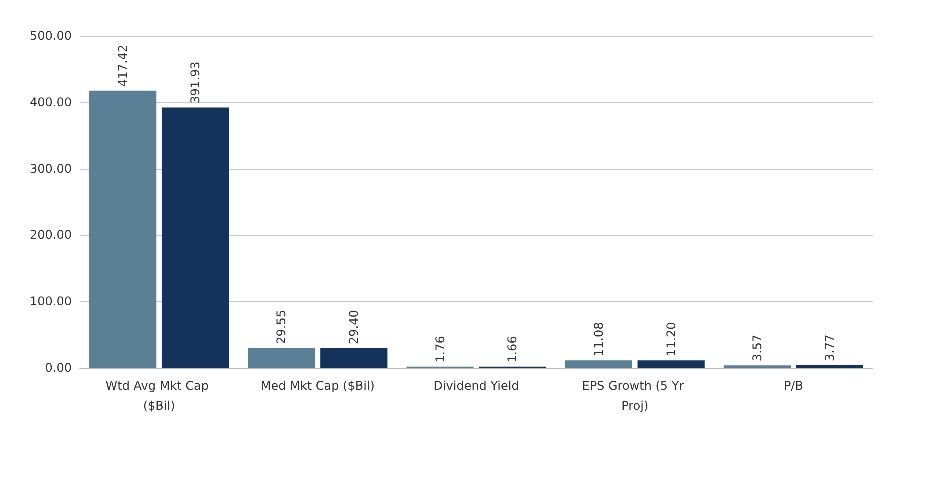 The height and width of the screenshot is (484, 951). What do you see at coordinates (599, 339) in the screenshot?
I see `text: 11.08` at bounding box center [599, 339].